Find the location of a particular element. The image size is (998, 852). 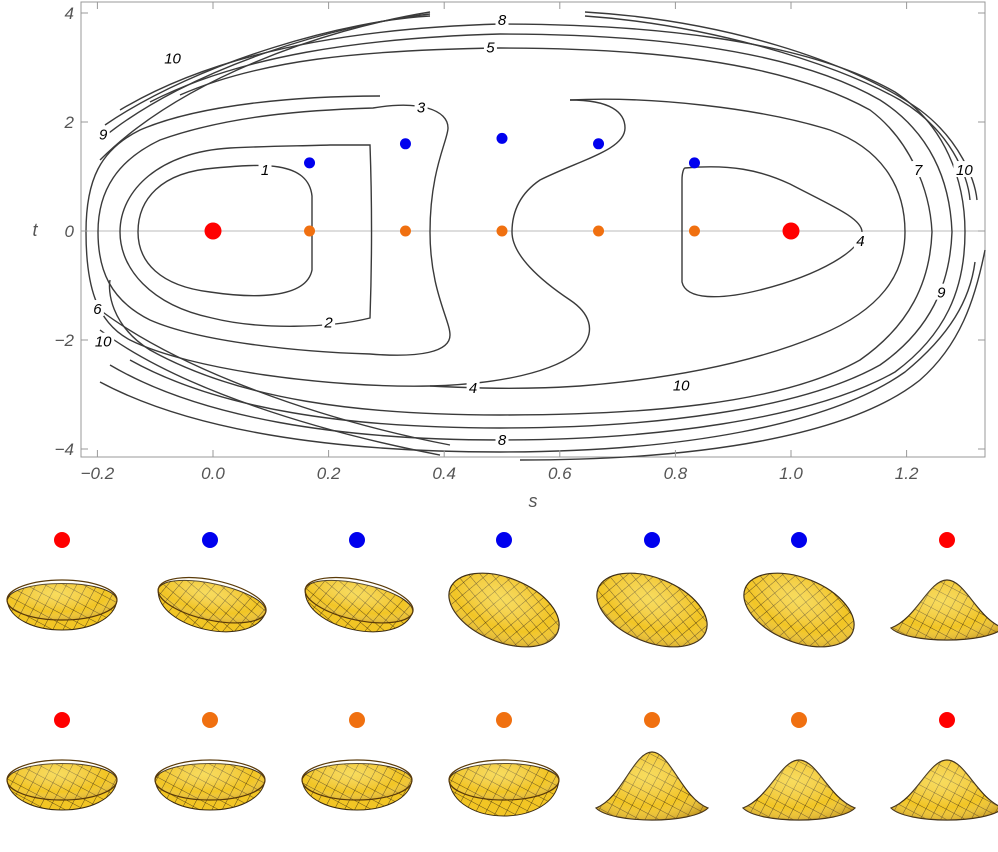

contour-label: 7 is located at coordinates (918, 170).